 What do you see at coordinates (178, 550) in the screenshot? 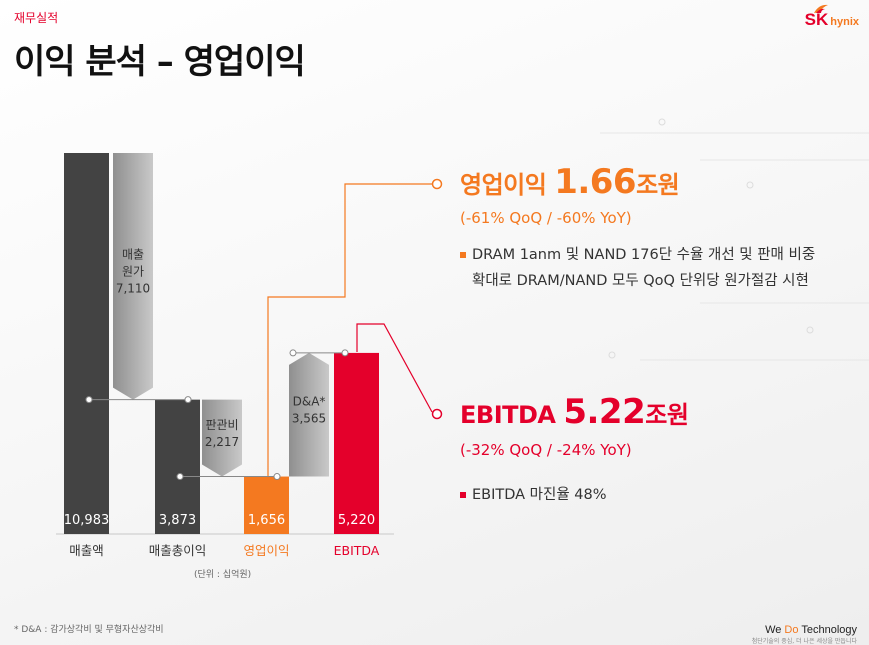
I see `category-label: 매출총이익` at bounding box center [178, 550].